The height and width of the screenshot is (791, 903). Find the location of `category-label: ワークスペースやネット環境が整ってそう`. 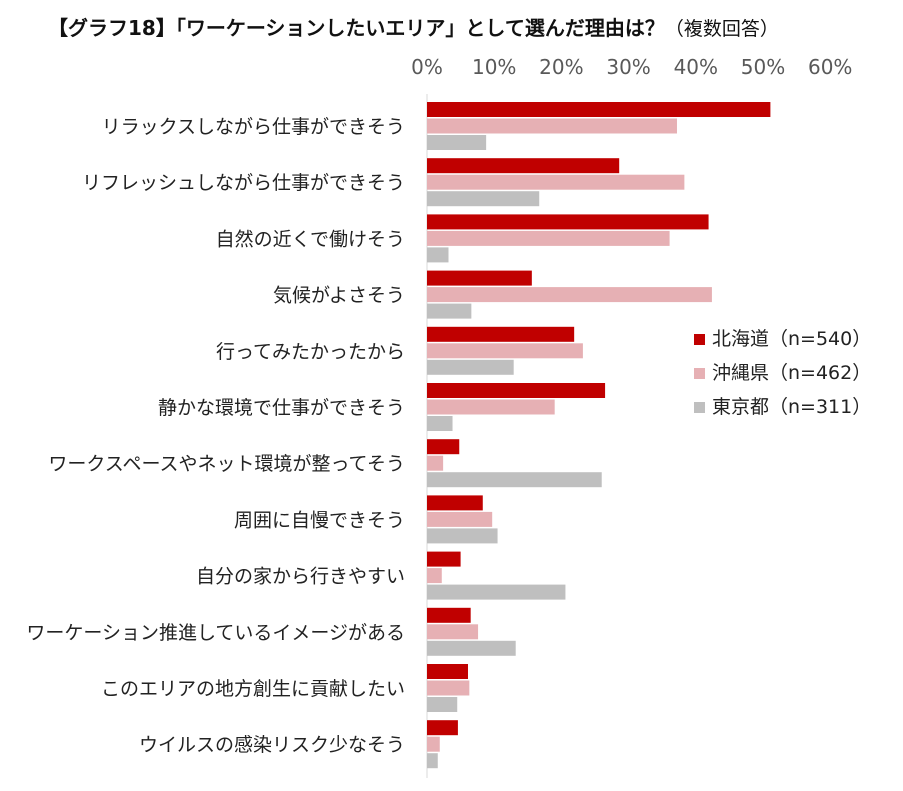

category-label: ワークスペースやネット環境が整ってそう is located at coordinates (226, 464).